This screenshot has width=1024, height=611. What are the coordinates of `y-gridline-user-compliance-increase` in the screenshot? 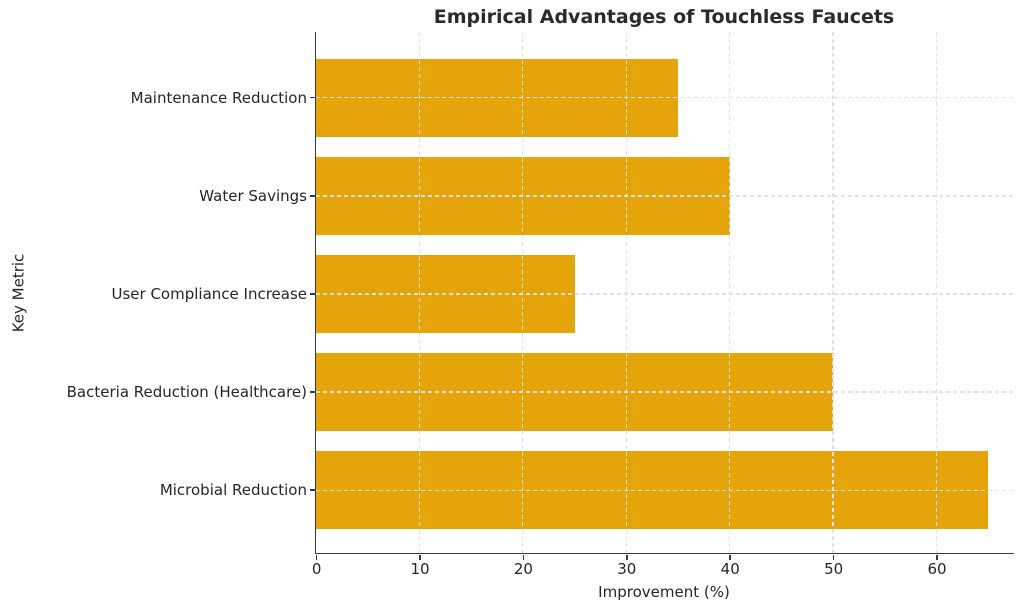 It's located at (665, 294).